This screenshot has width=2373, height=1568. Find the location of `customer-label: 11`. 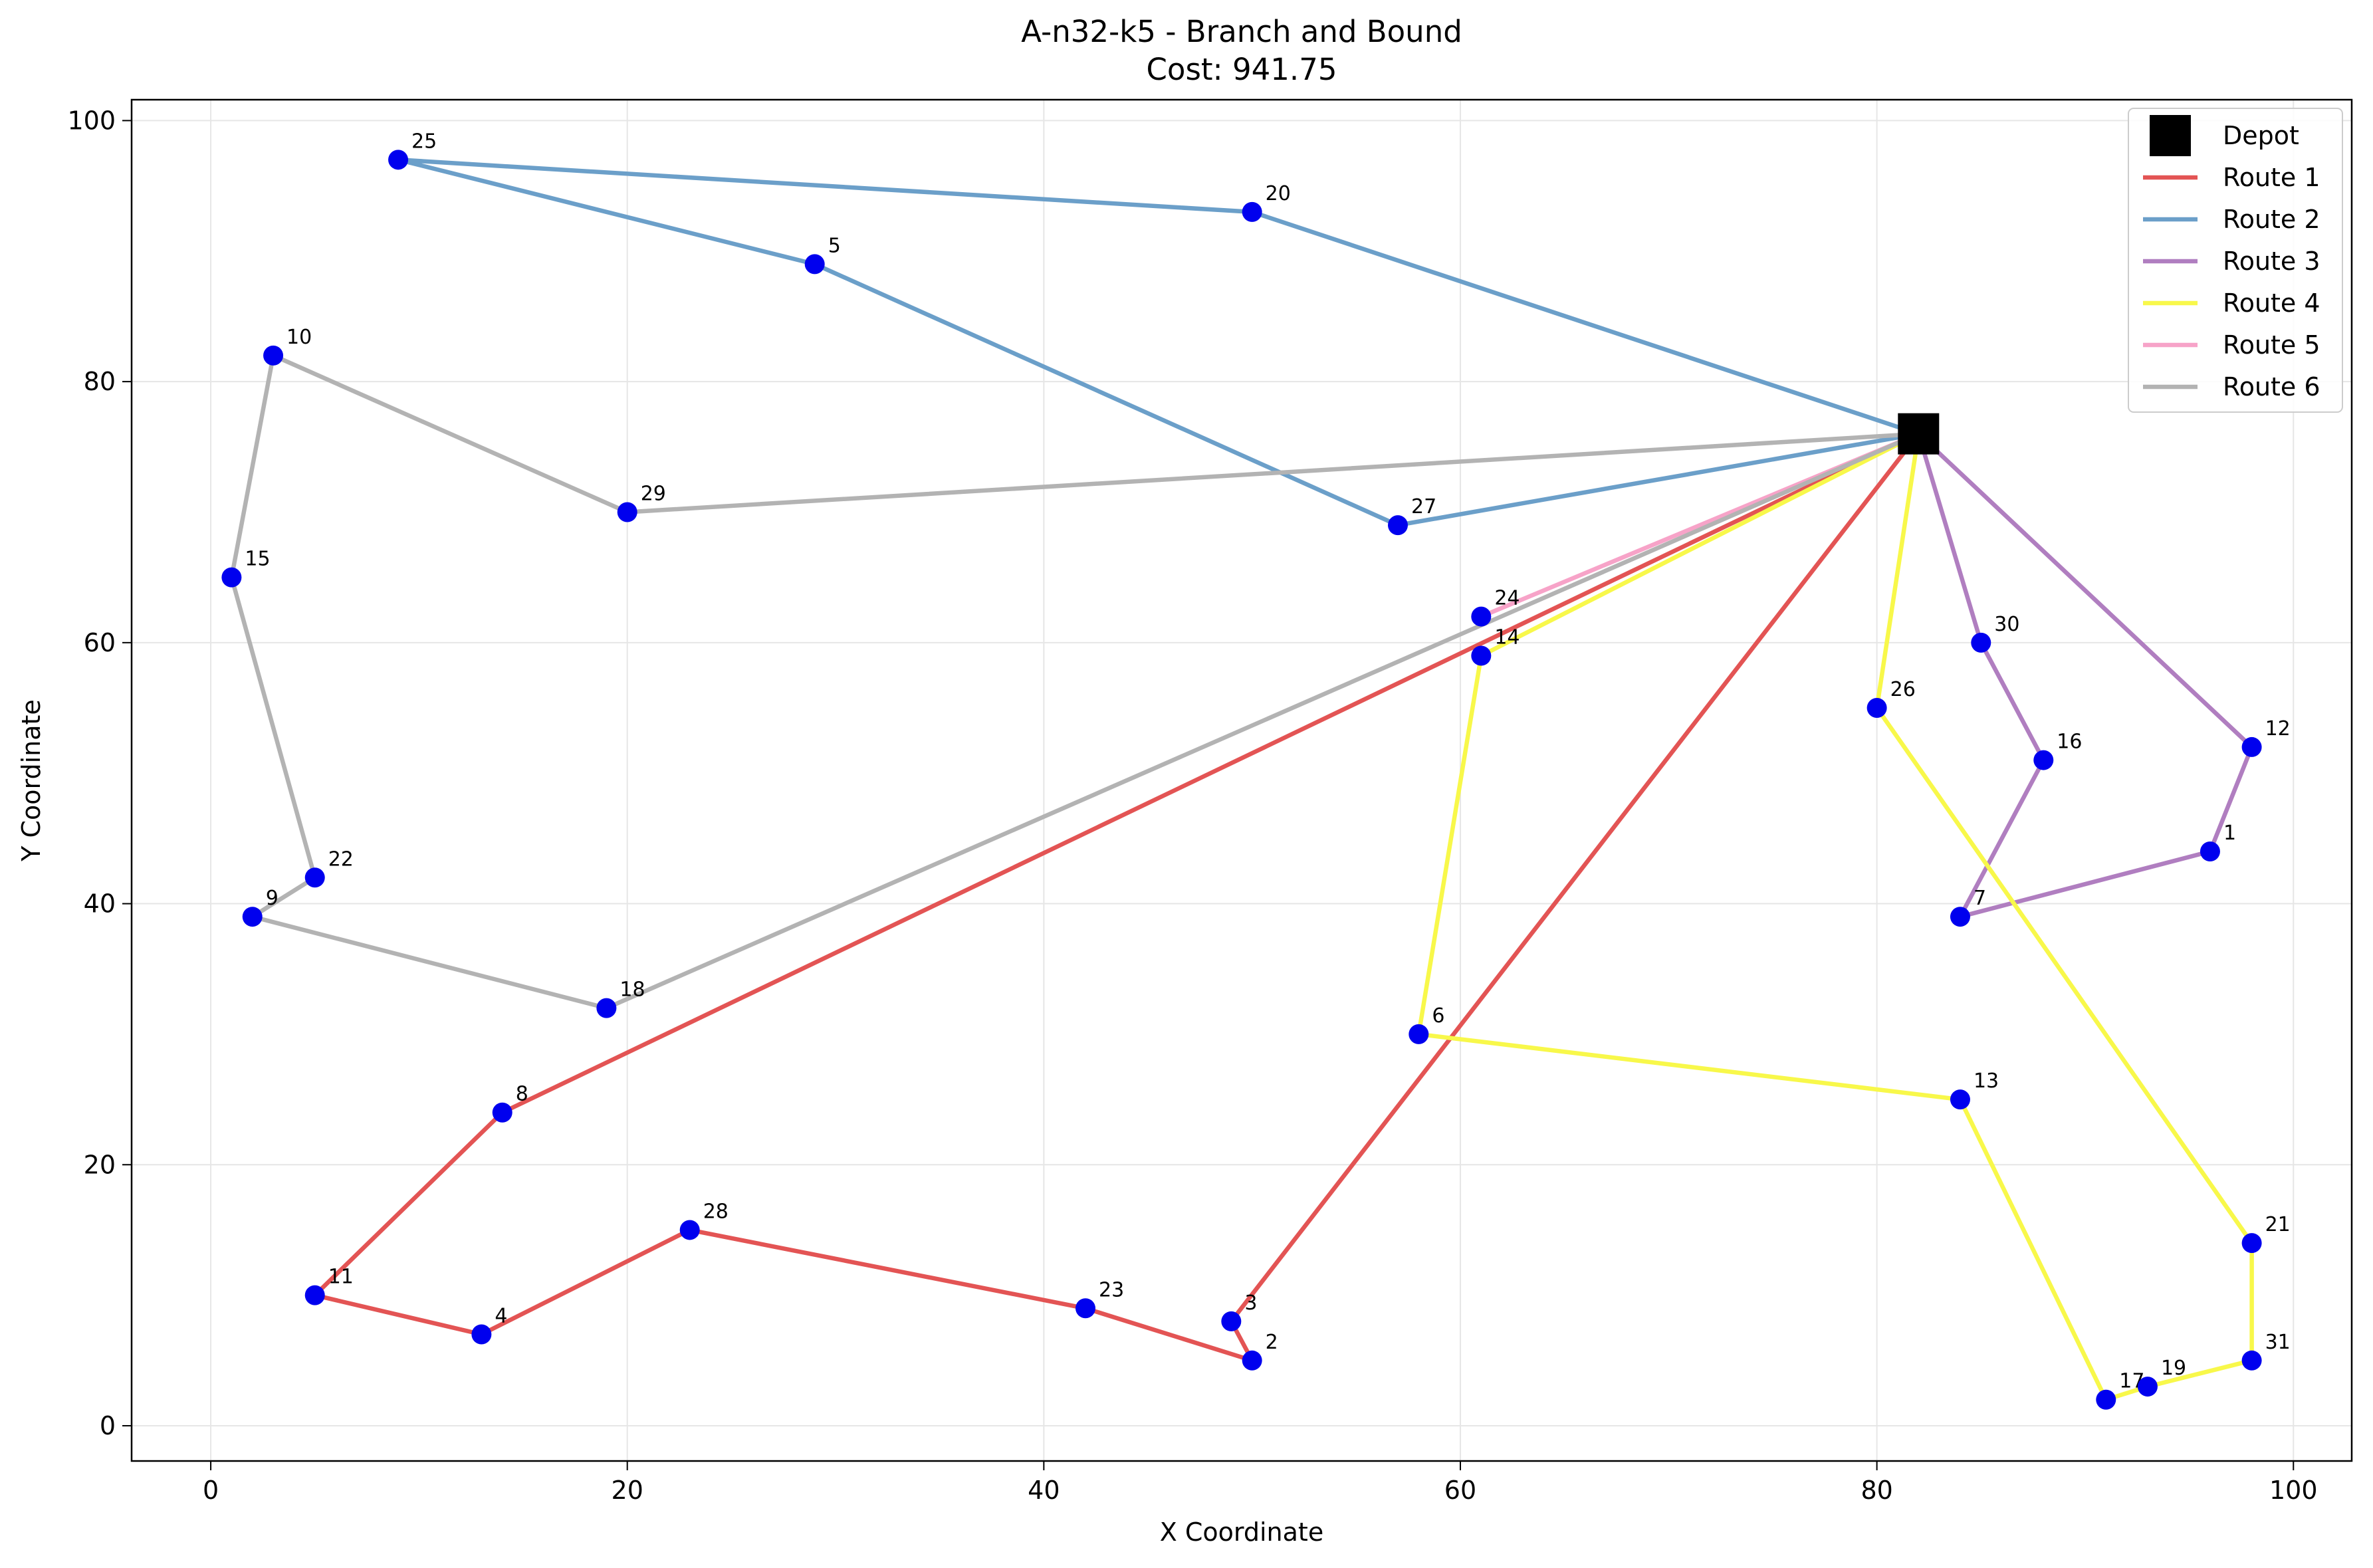

customer-label: 11 is located at coordinates (341, 1277).